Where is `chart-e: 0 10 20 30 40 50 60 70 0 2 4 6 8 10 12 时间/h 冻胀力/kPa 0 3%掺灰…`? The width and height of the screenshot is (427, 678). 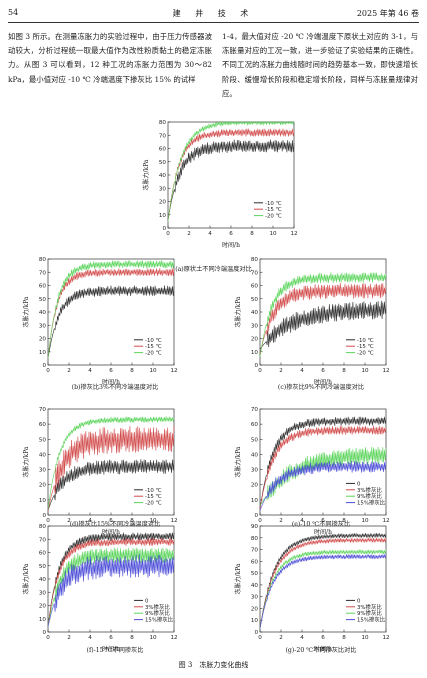 chart-e: 0 10 20 30 40 50 60 70 0 2 4 6 8 10 12 时间/h 冻胀力/kPa 0 3%掺灰… is located at coordinates (312, 471).